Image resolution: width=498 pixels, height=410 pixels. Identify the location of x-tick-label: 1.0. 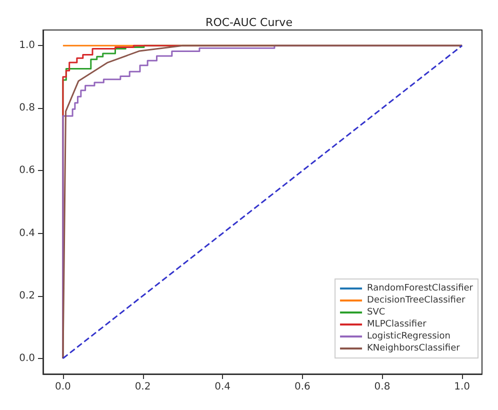
(462, 387).